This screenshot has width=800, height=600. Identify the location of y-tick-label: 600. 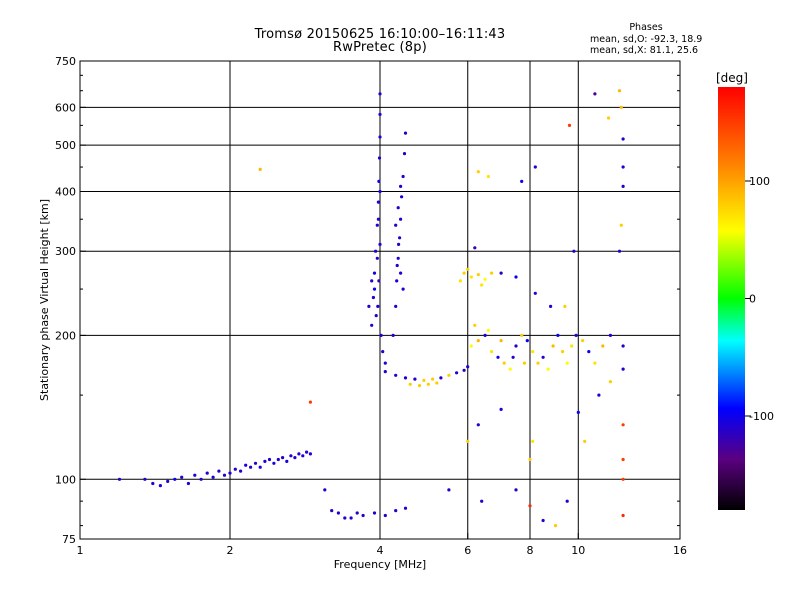
(65, 107).